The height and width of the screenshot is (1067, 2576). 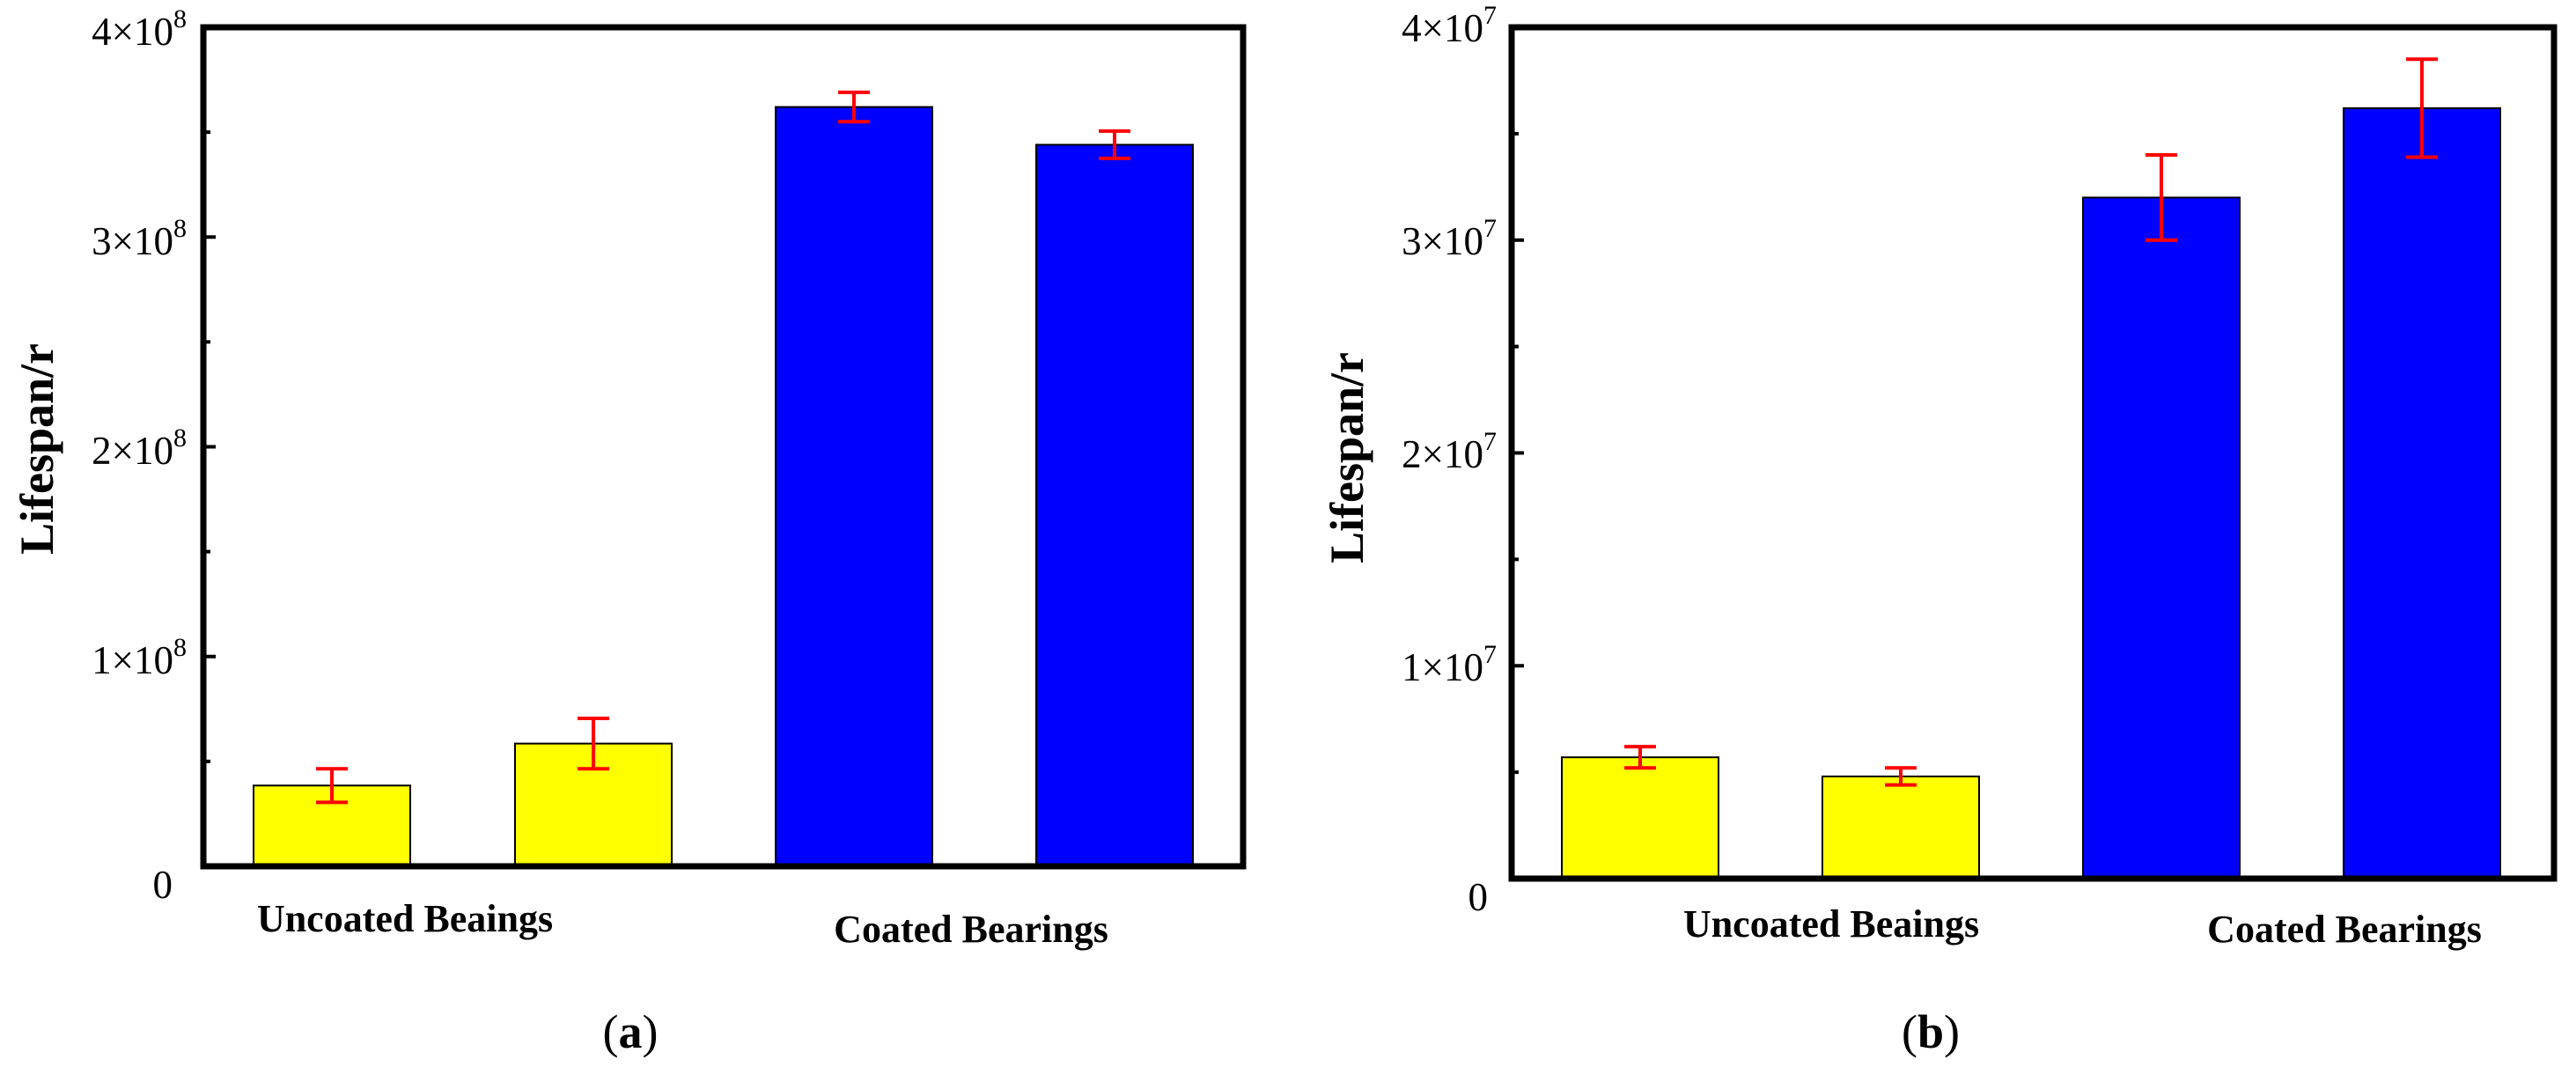 I want to click on y-tick-label-1e7: 1×10⁷, so click(x=1449, y=664).